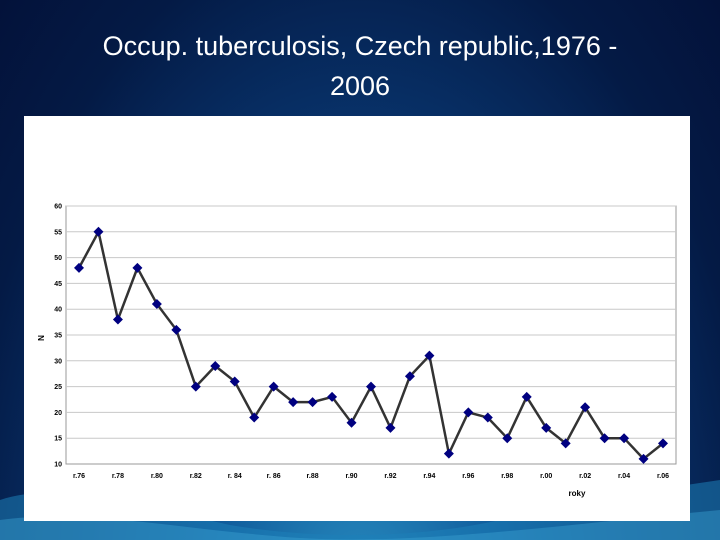 This screenshot has height=540, width=720. I want to click on x-tick-label: r.80, so click(157, 476).